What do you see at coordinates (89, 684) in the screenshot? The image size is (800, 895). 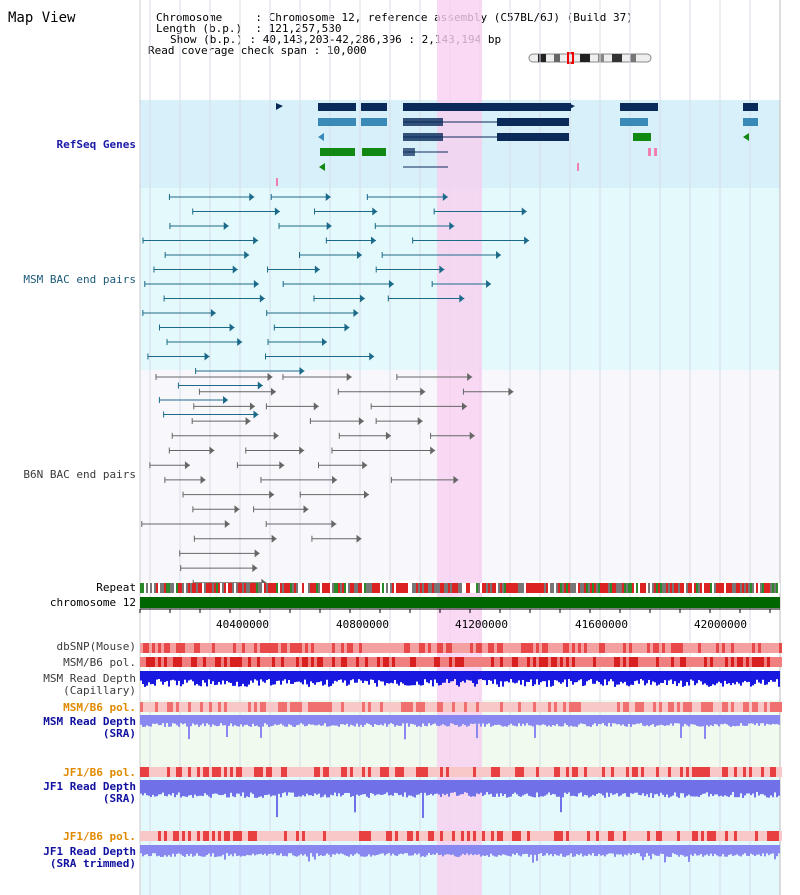 I see `msm-read-depth-cap-label: MSM Read Depth (Capillary)` at bounding box center [89, 684].